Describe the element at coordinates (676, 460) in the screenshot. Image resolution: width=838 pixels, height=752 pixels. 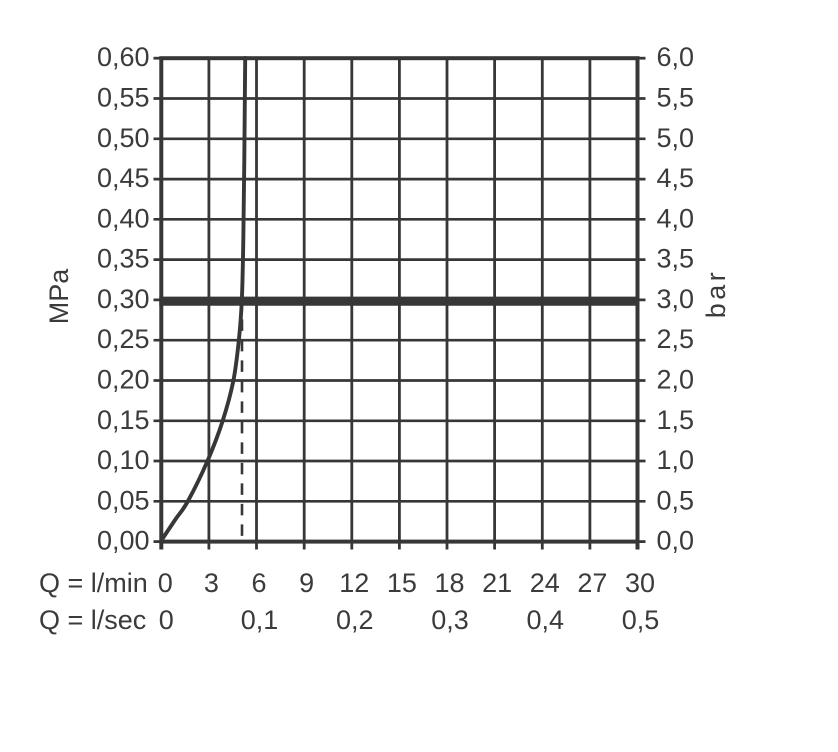
I see `svg-text: 1,0` at that location.